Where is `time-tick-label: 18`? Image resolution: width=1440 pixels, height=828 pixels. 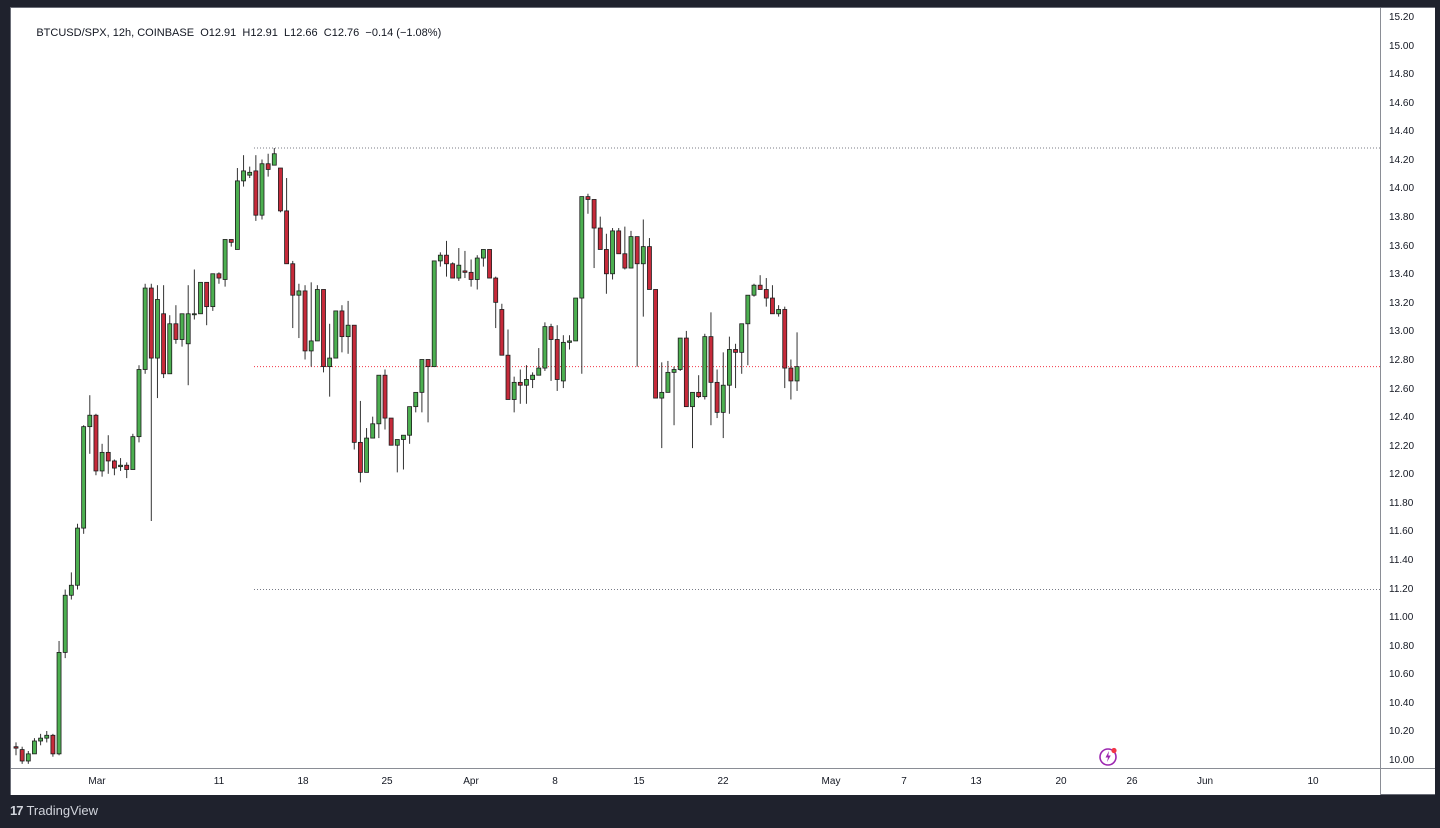
time-tick-label: 18 is located at coordinates (303, 781).